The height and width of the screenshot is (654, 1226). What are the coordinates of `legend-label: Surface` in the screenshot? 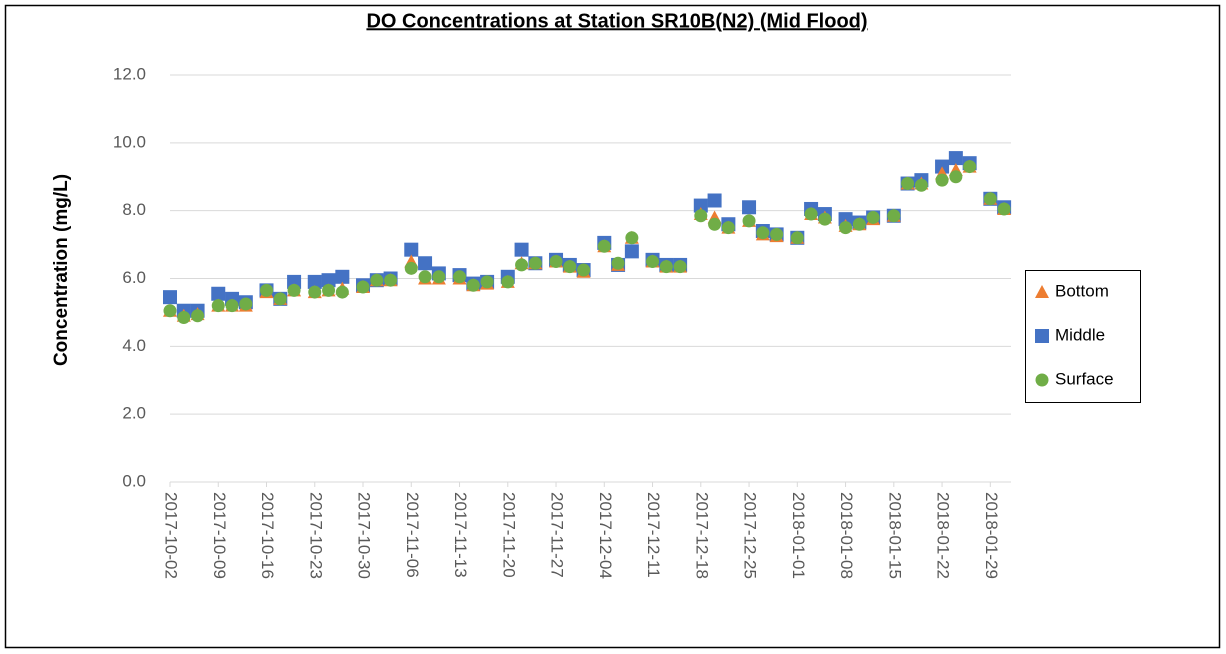 It's located at (1084, 378).